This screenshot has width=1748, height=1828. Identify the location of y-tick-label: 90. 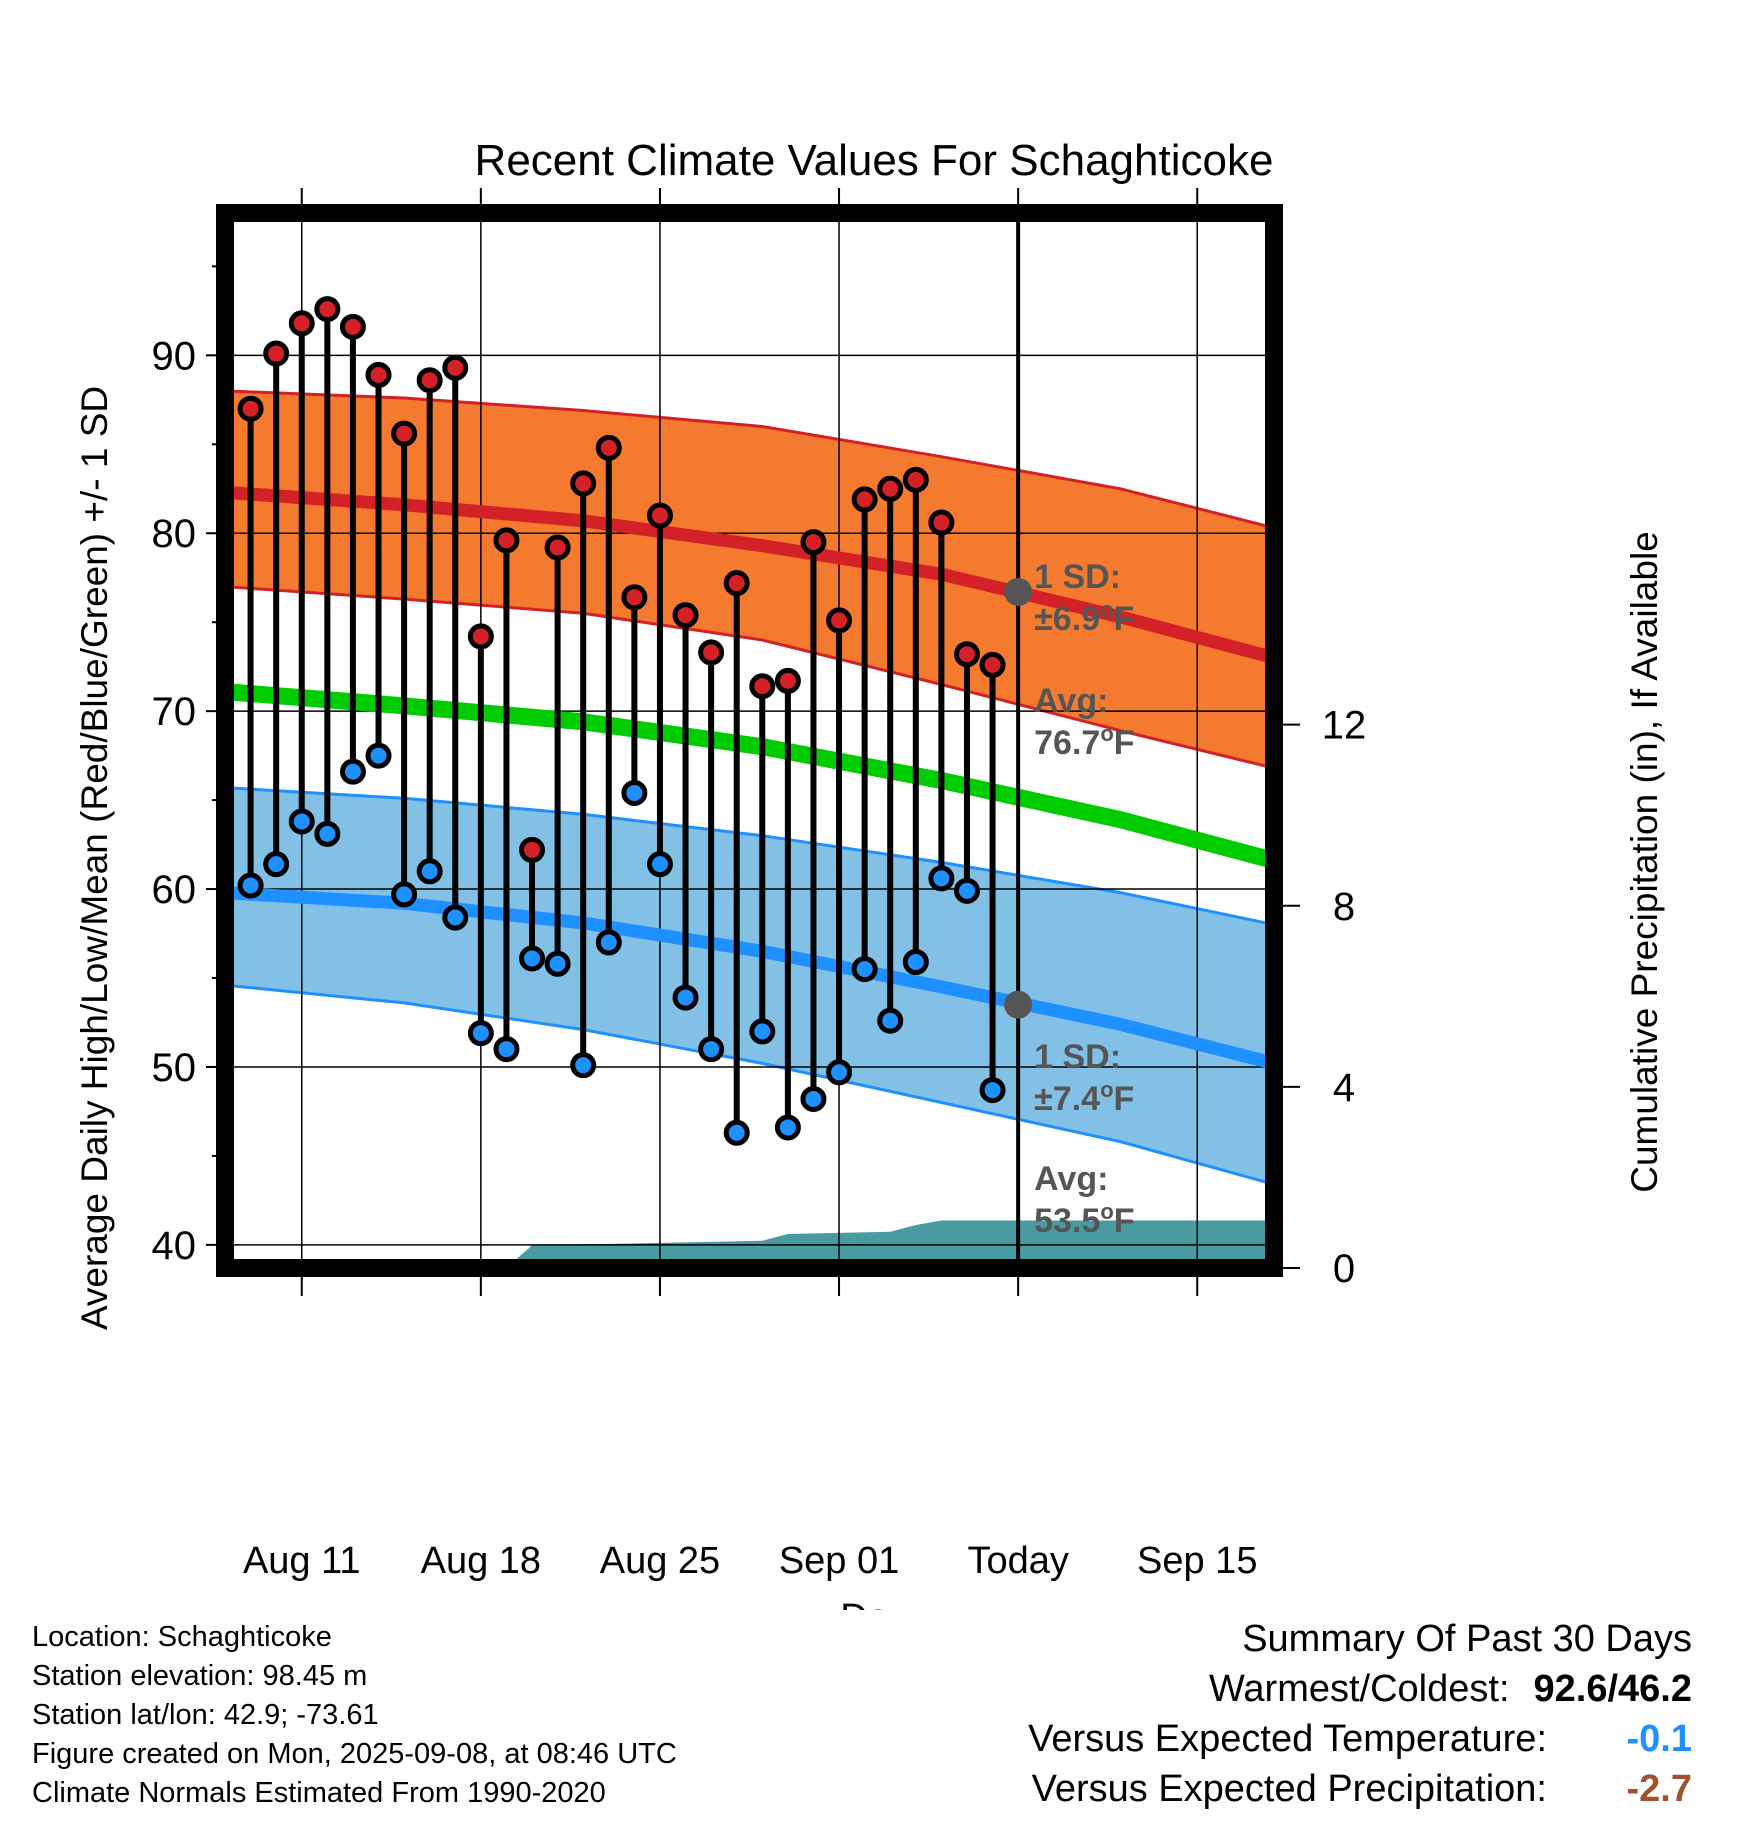
(174, 356).